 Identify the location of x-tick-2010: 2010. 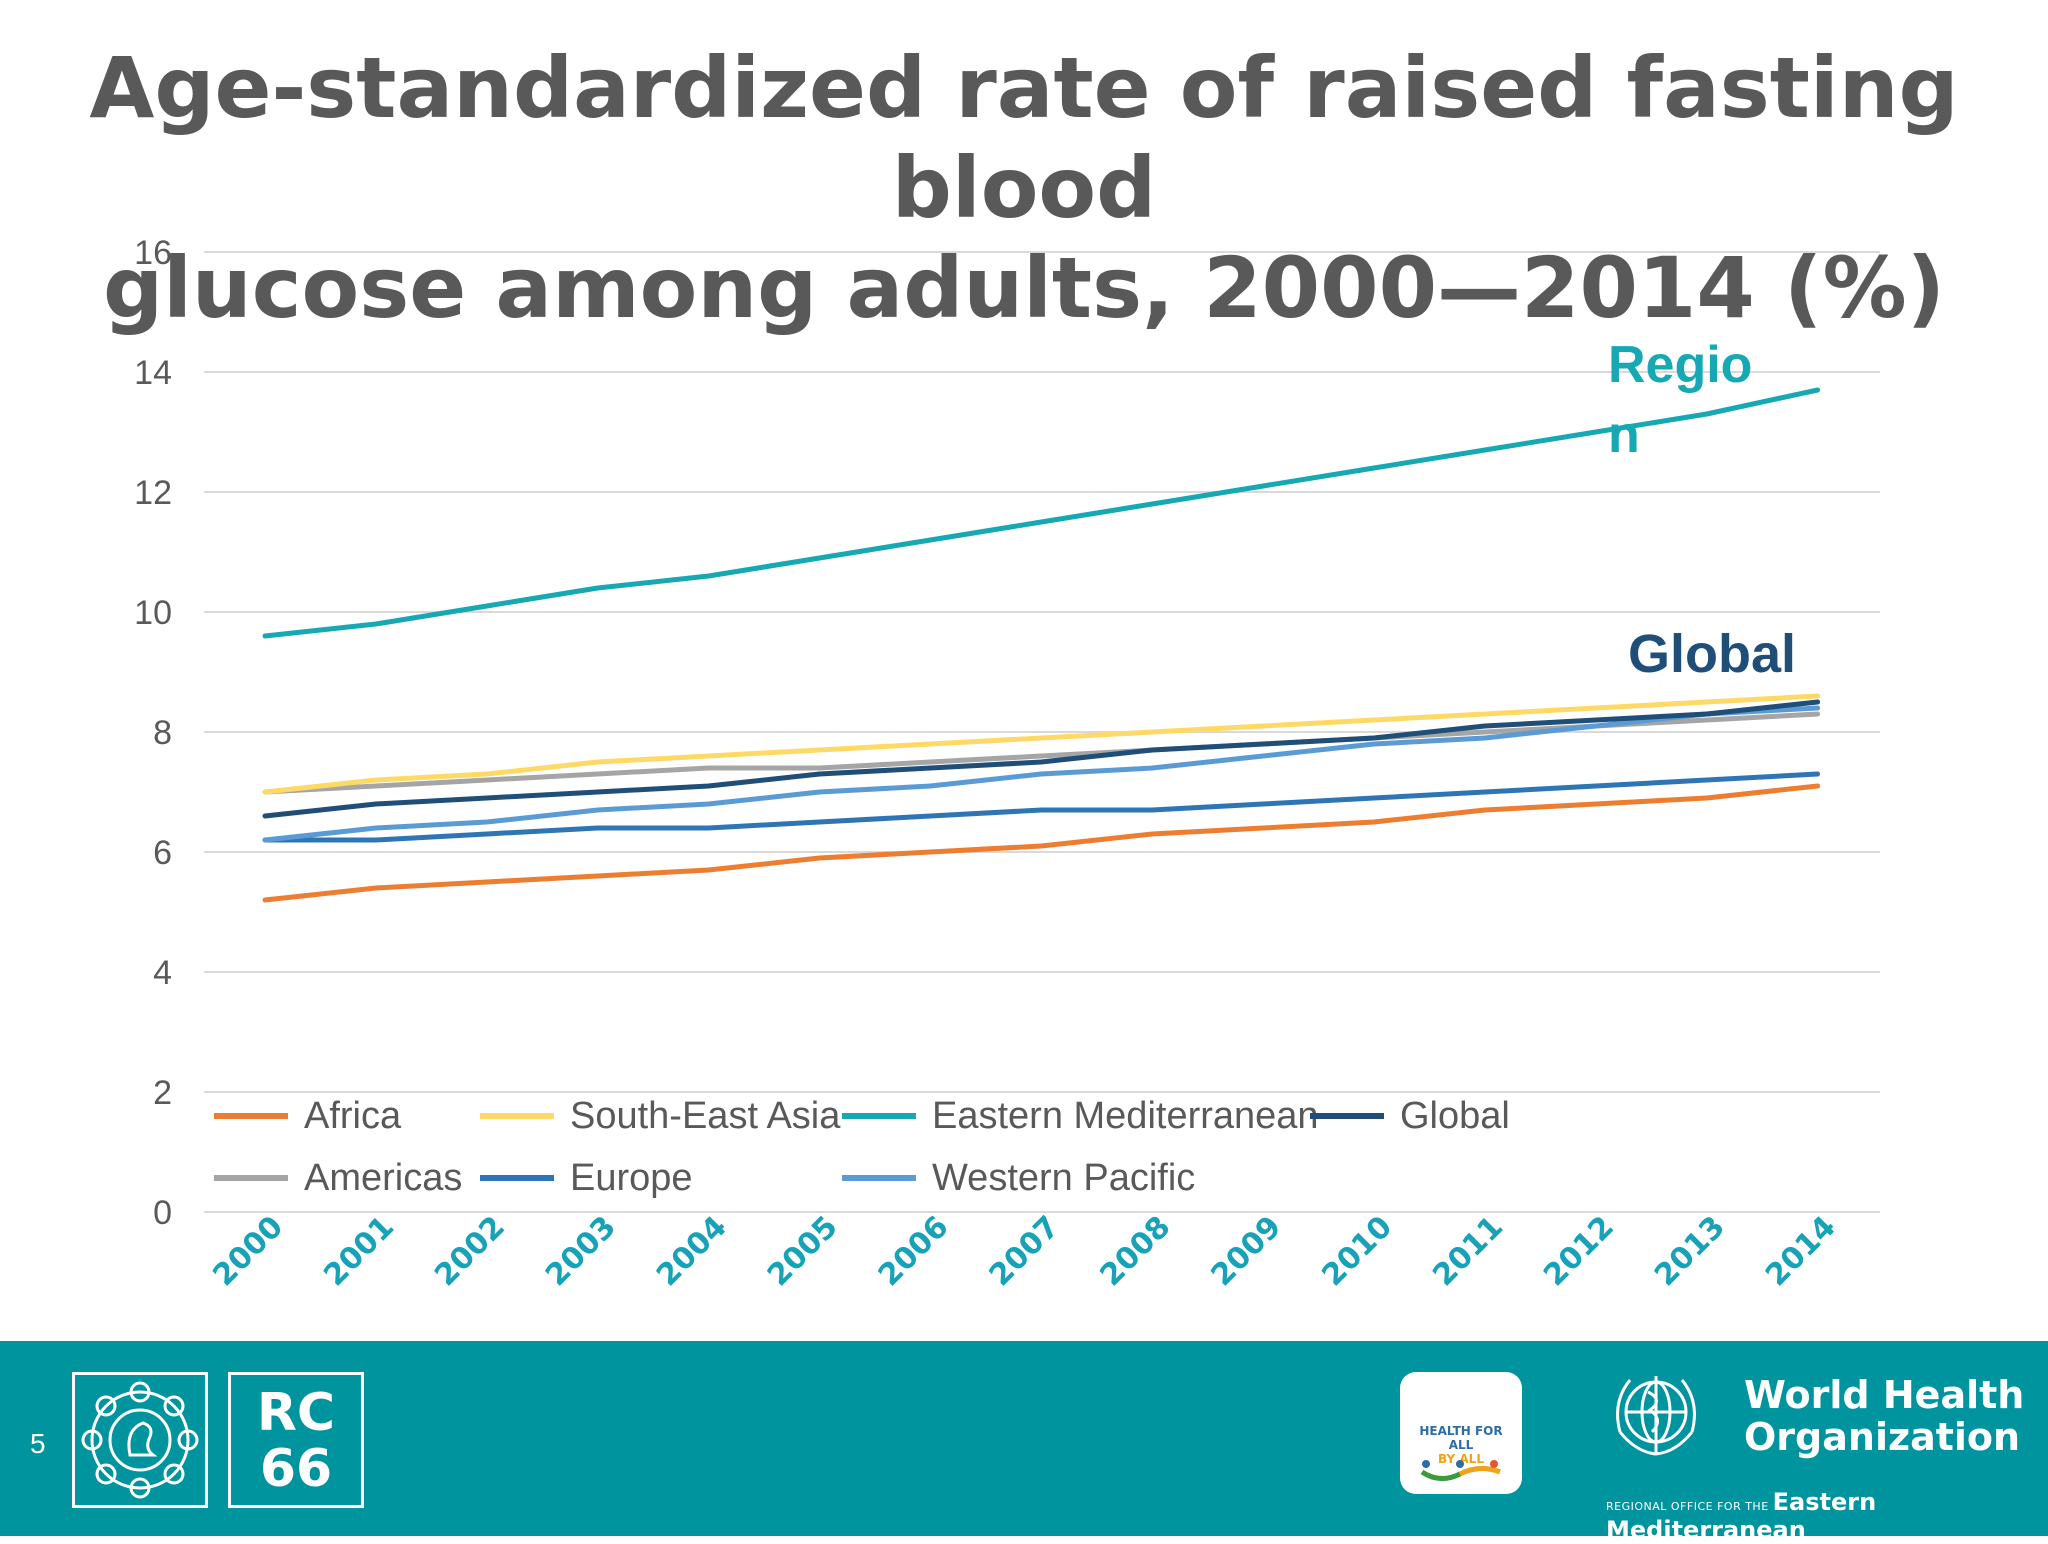
(1357, 1251).